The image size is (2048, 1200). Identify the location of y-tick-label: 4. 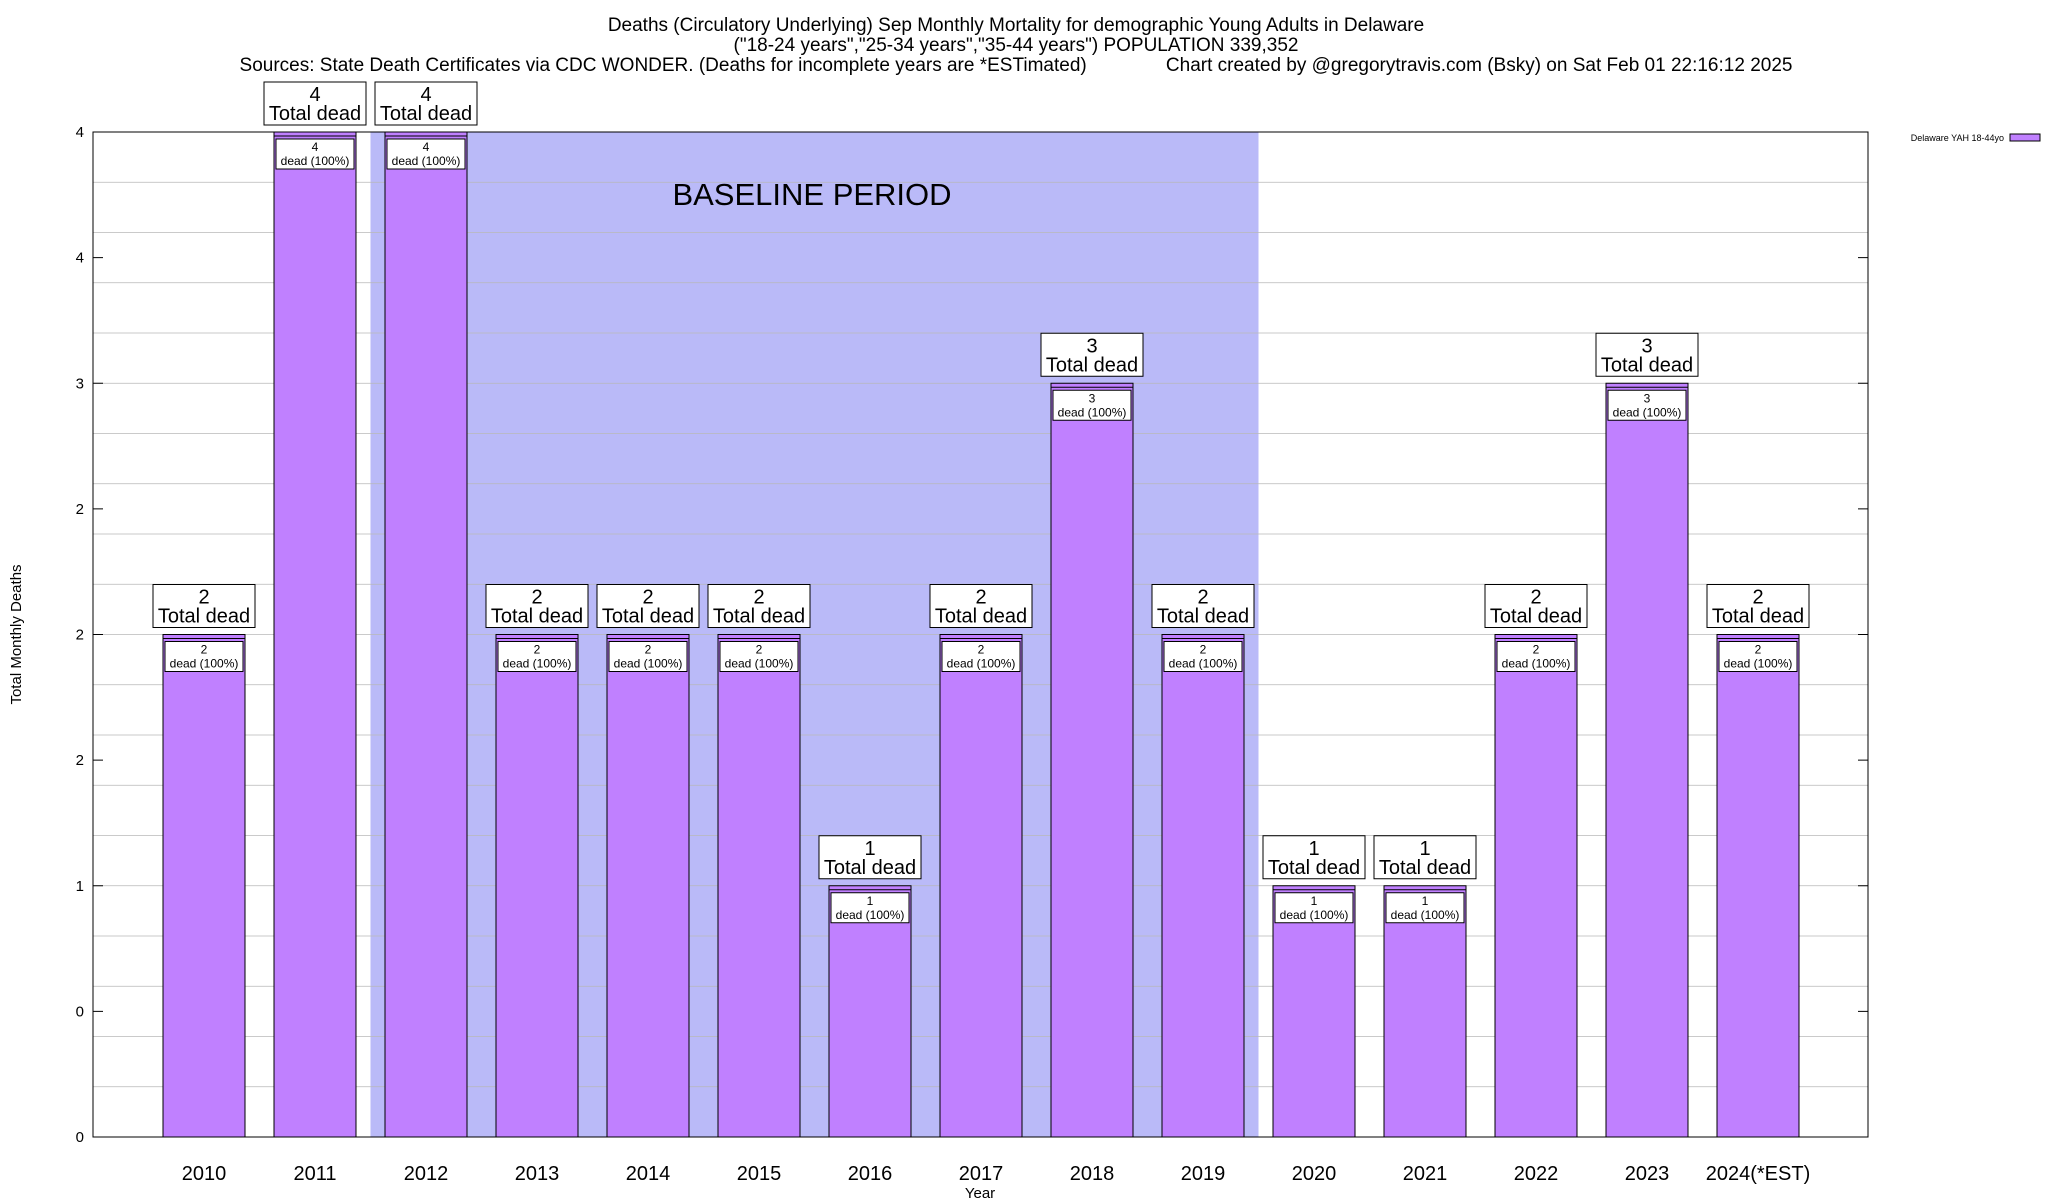
(80, 132).